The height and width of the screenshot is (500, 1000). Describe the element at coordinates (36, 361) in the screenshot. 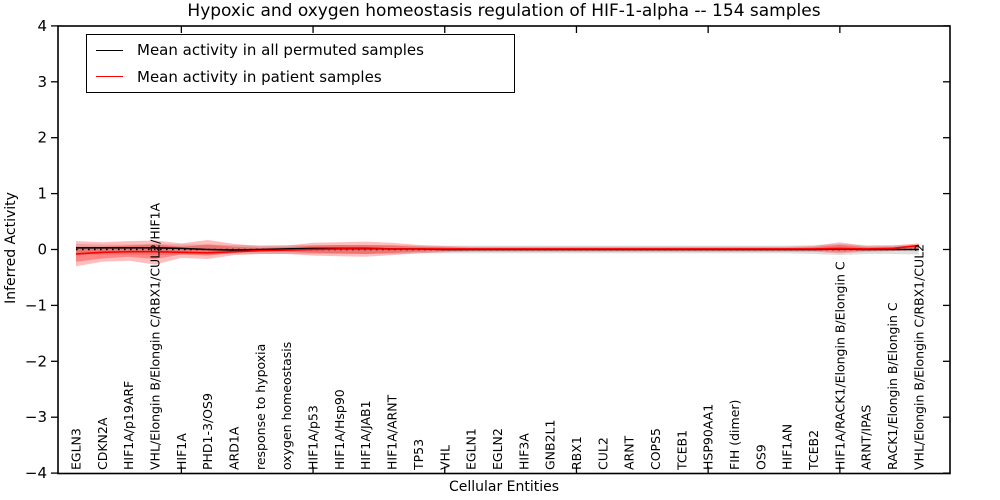

I see `y-tick-label: −2` at that location.